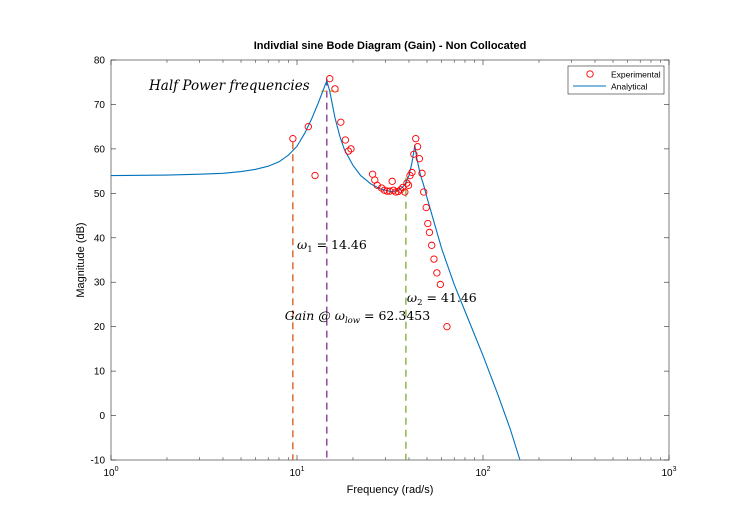 The width and height of the screenshot is (744, 523). Describe the element at coordinates (100, 149) in the screenshot. I see `y-tick-label: 60` at that location.